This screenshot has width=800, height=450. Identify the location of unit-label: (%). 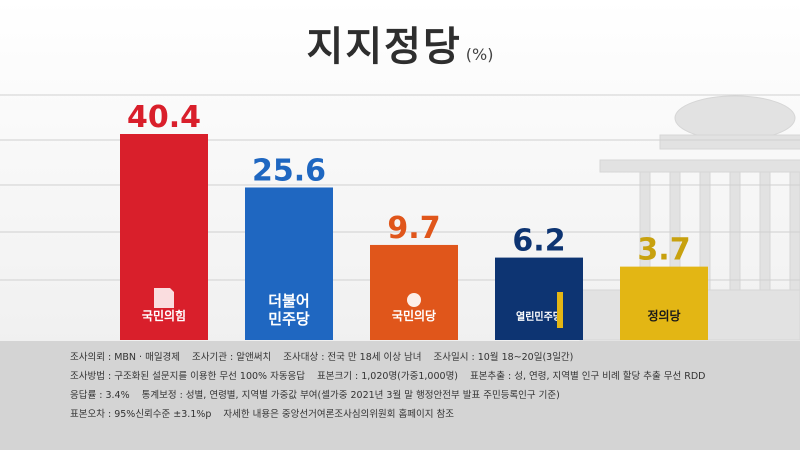
(479, 54).